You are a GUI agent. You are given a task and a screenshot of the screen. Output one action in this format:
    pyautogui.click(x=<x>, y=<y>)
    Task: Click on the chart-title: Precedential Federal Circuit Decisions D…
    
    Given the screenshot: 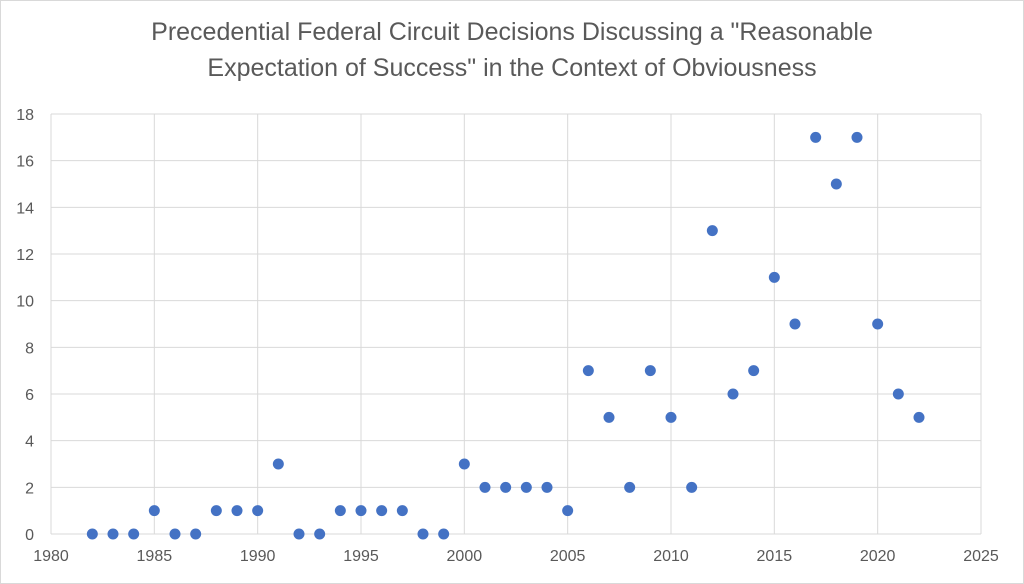 What is the action you would take?
    pyautogui.click(x=512, y=50)
    